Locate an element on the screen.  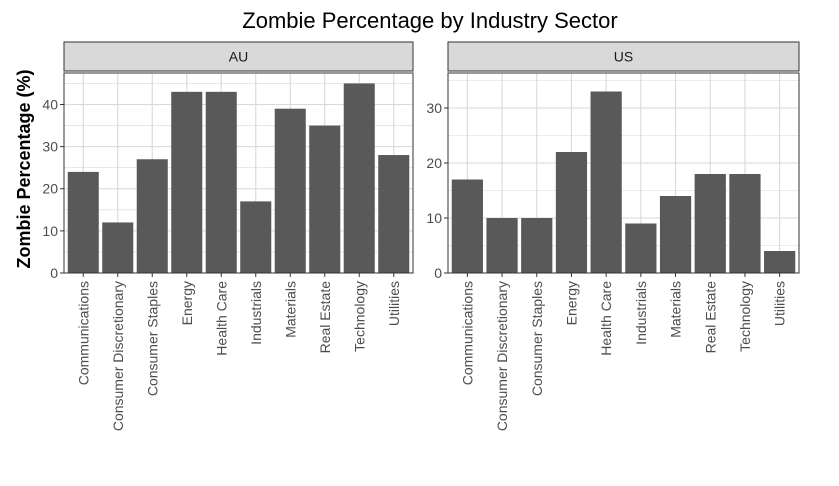
bar-au-communications is located at coordinates (83, 222).